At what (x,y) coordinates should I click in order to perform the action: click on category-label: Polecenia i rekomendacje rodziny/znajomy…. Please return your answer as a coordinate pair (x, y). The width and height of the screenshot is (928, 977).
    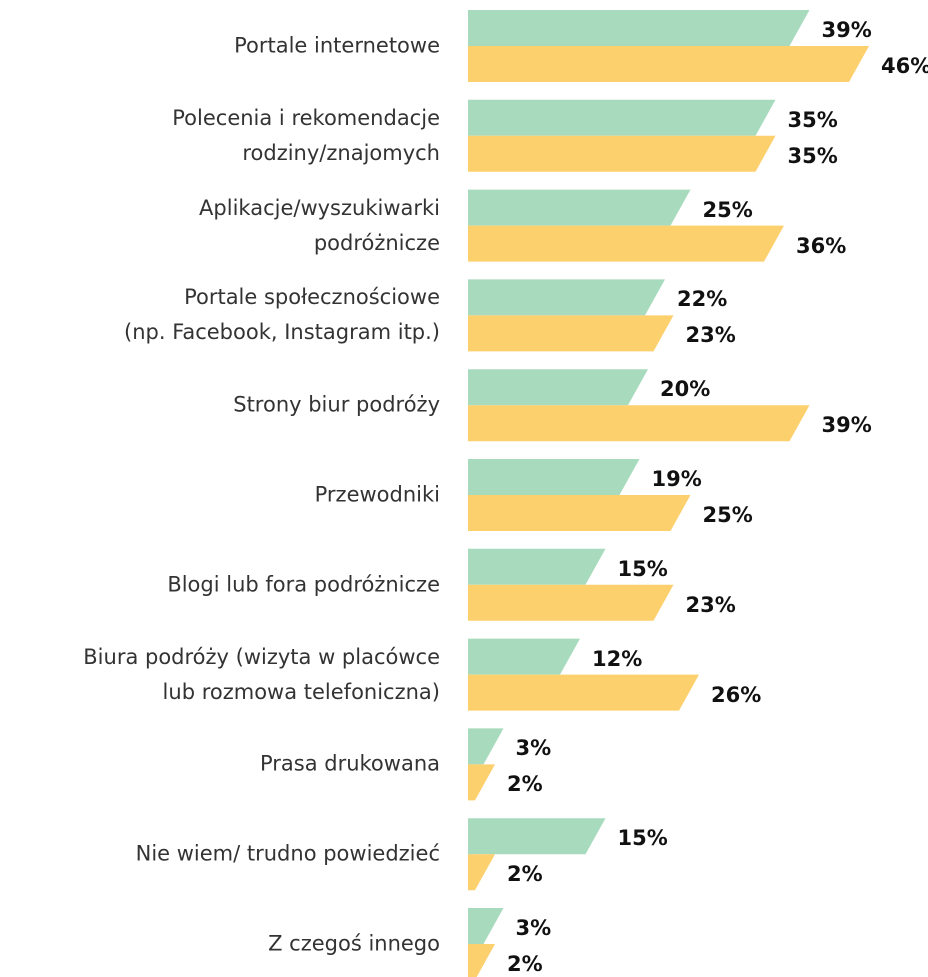
    Looking at the image, I should click on (306, 135).